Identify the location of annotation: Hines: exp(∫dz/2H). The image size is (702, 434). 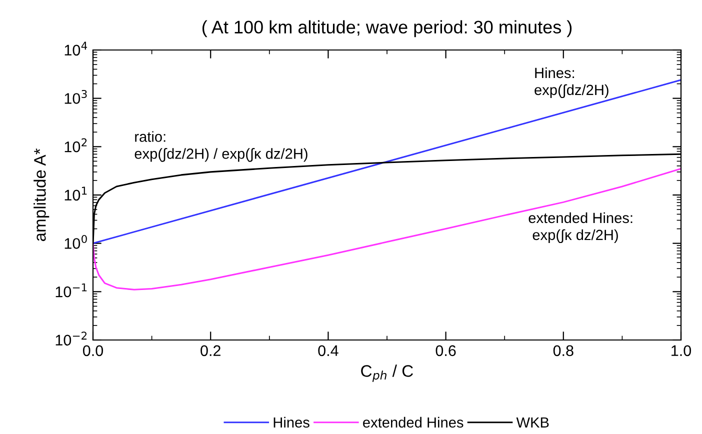
(571, 82).